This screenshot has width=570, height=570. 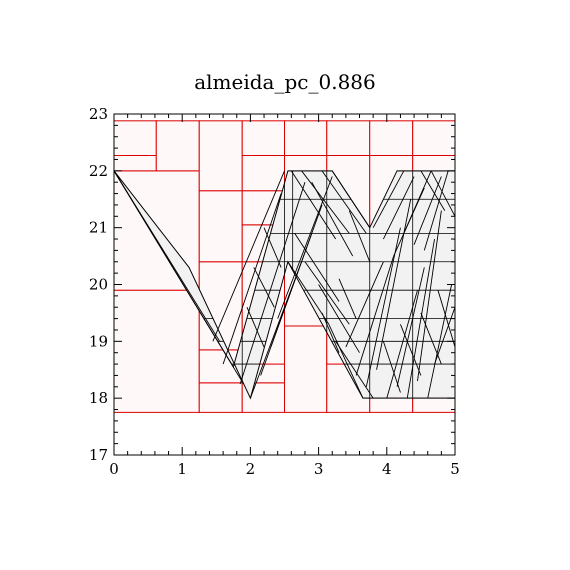 What do you see at coordinates (455, 469) in the screenshot?
I see `x-tick-label: 5` at bounding box center [455, 469].